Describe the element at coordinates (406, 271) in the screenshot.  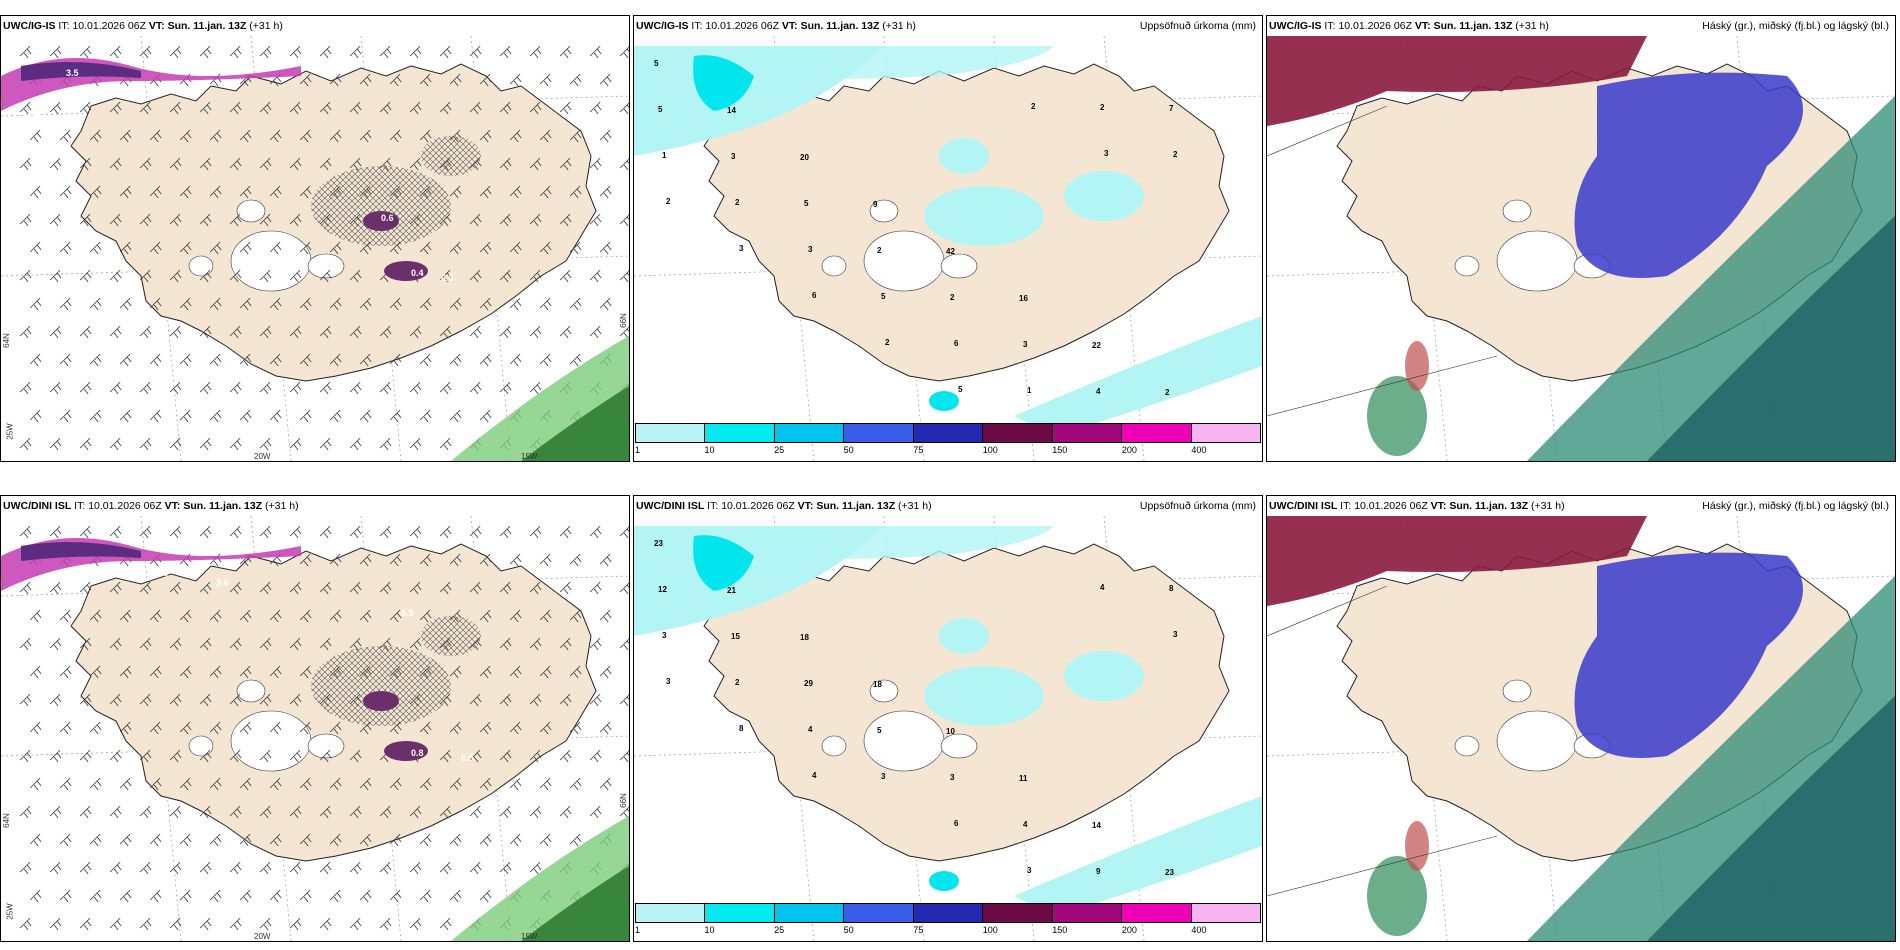
I see `precip-blob` at that location.